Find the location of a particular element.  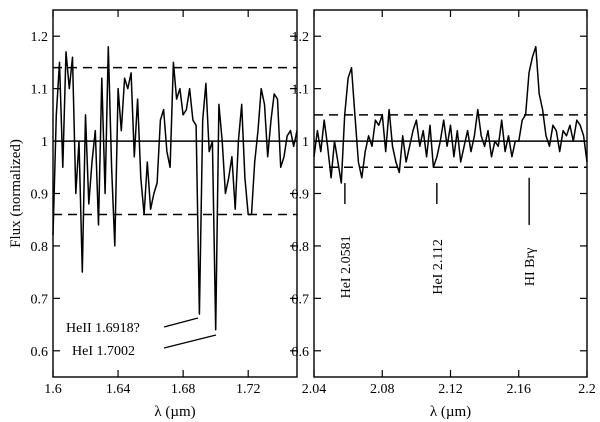

x-tick-label: 2.08 is located at coordinates (382, 389).